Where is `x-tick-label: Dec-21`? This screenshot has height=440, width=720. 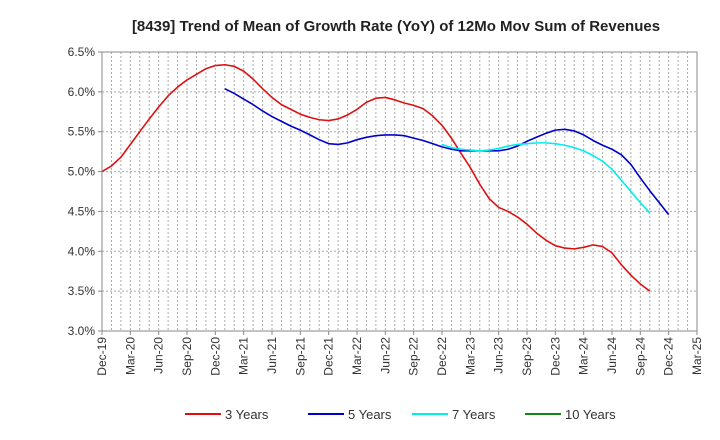
x-tick-label: Dec-21 is located at coordinates (329, 356).